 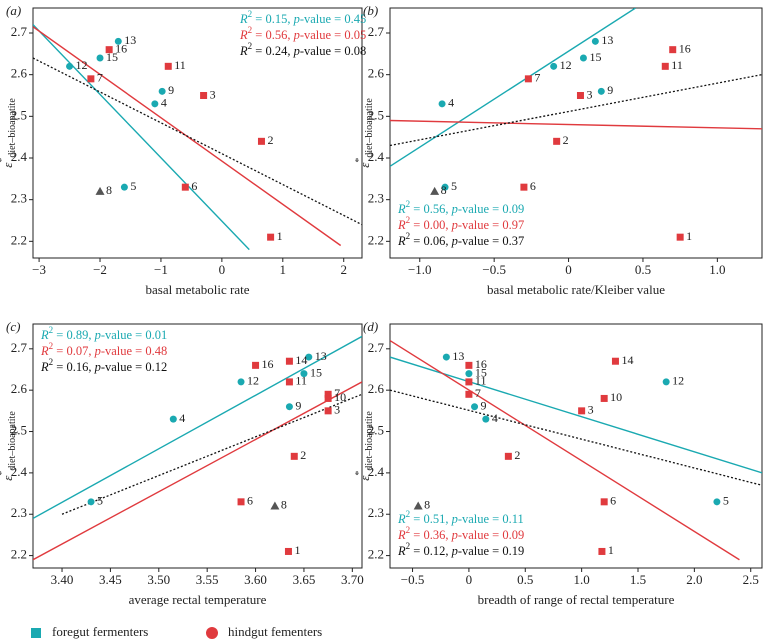 I want to click on y-axis-label: ε*diet–bioapatite, so click(x=9, y=446).